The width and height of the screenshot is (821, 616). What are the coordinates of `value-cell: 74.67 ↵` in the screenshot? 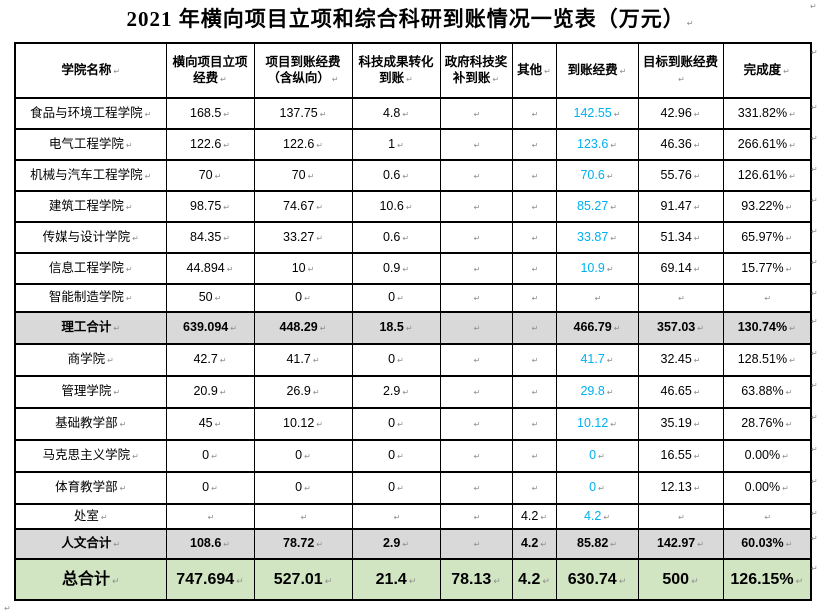 It's located at (303, 206).